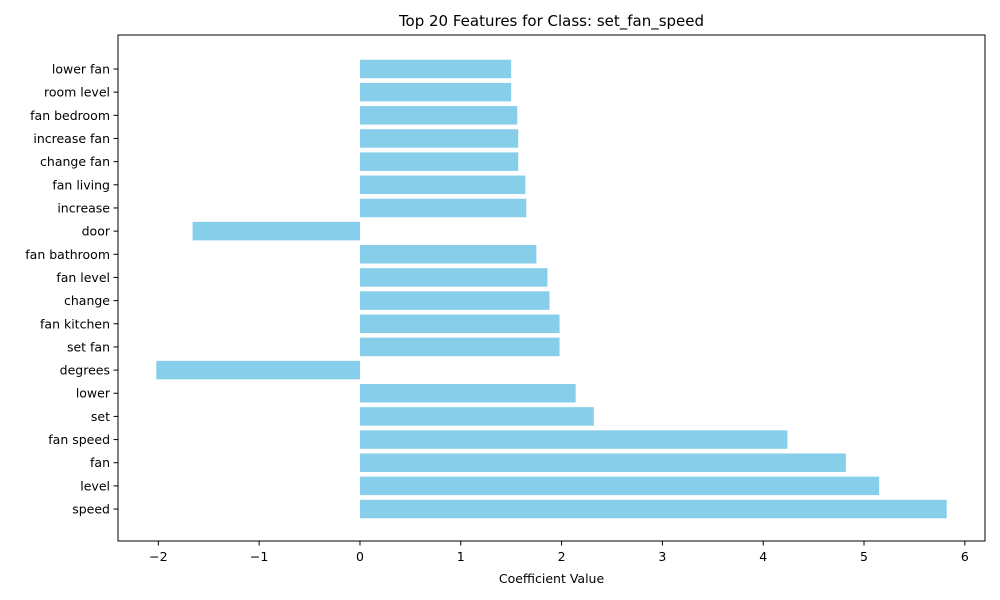  What do you see at coordinates (83, 207) in the screenshot?
I see `y-tick-label: increase` at bounding box center [83, 207].